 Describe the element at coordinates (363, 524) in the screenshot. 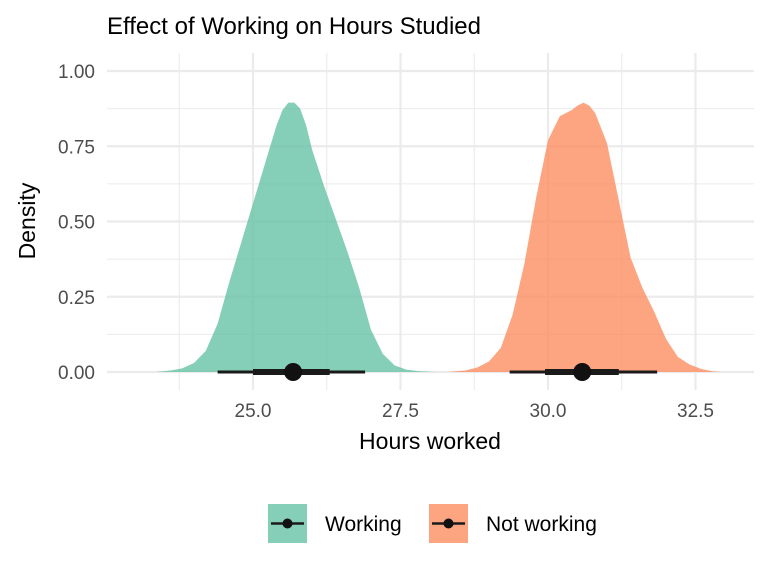

I see `legend-label-working: Working` at that location.